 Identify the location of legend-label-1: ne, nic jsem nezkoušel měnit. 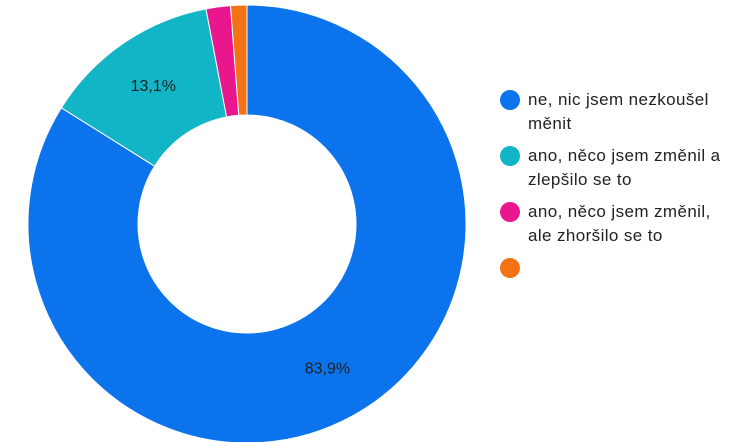
(618, 111).